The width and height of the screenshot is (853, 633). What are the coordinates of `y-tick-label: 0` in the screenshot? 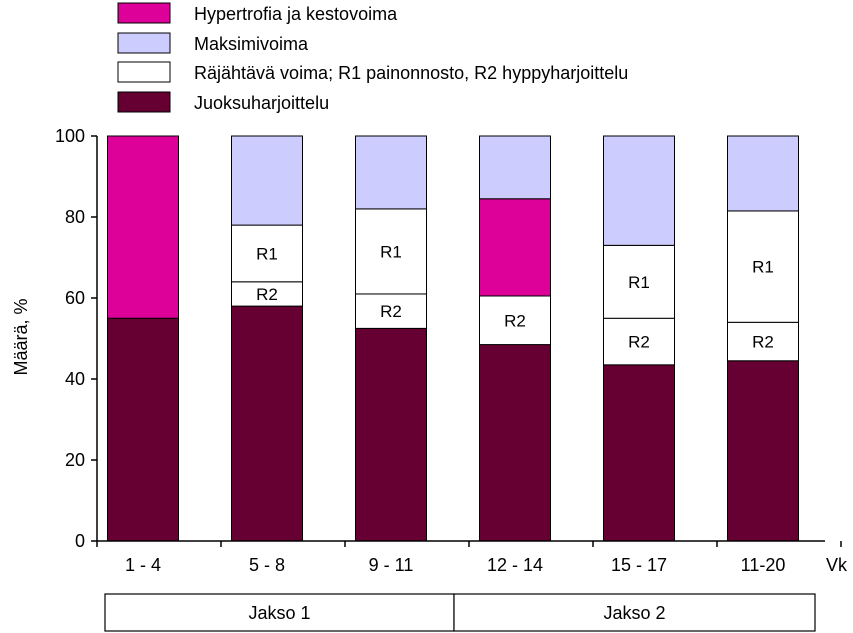 It's located at (80, 541).